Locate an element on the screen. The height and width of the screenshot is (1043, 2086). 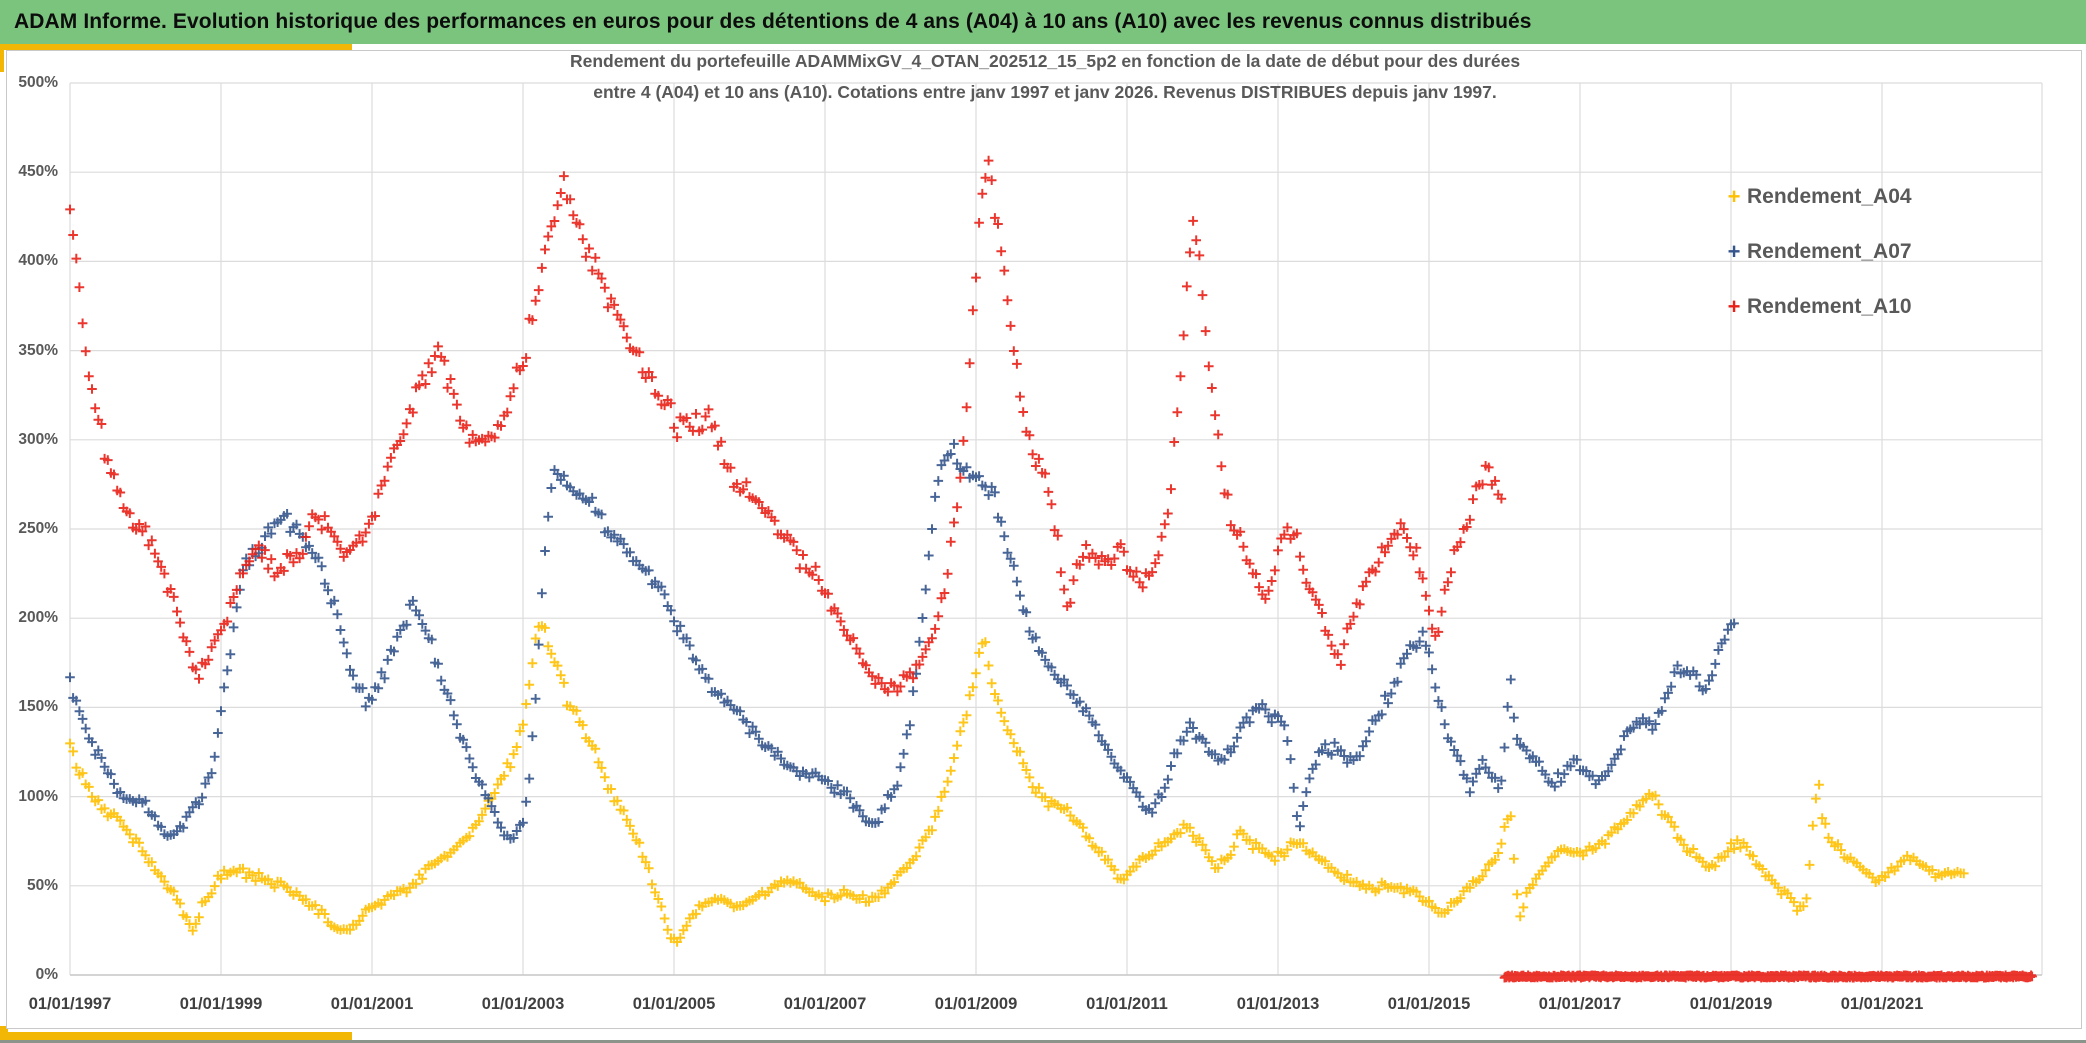
y-tick-label: 50% is located at coordinates (42, 885).